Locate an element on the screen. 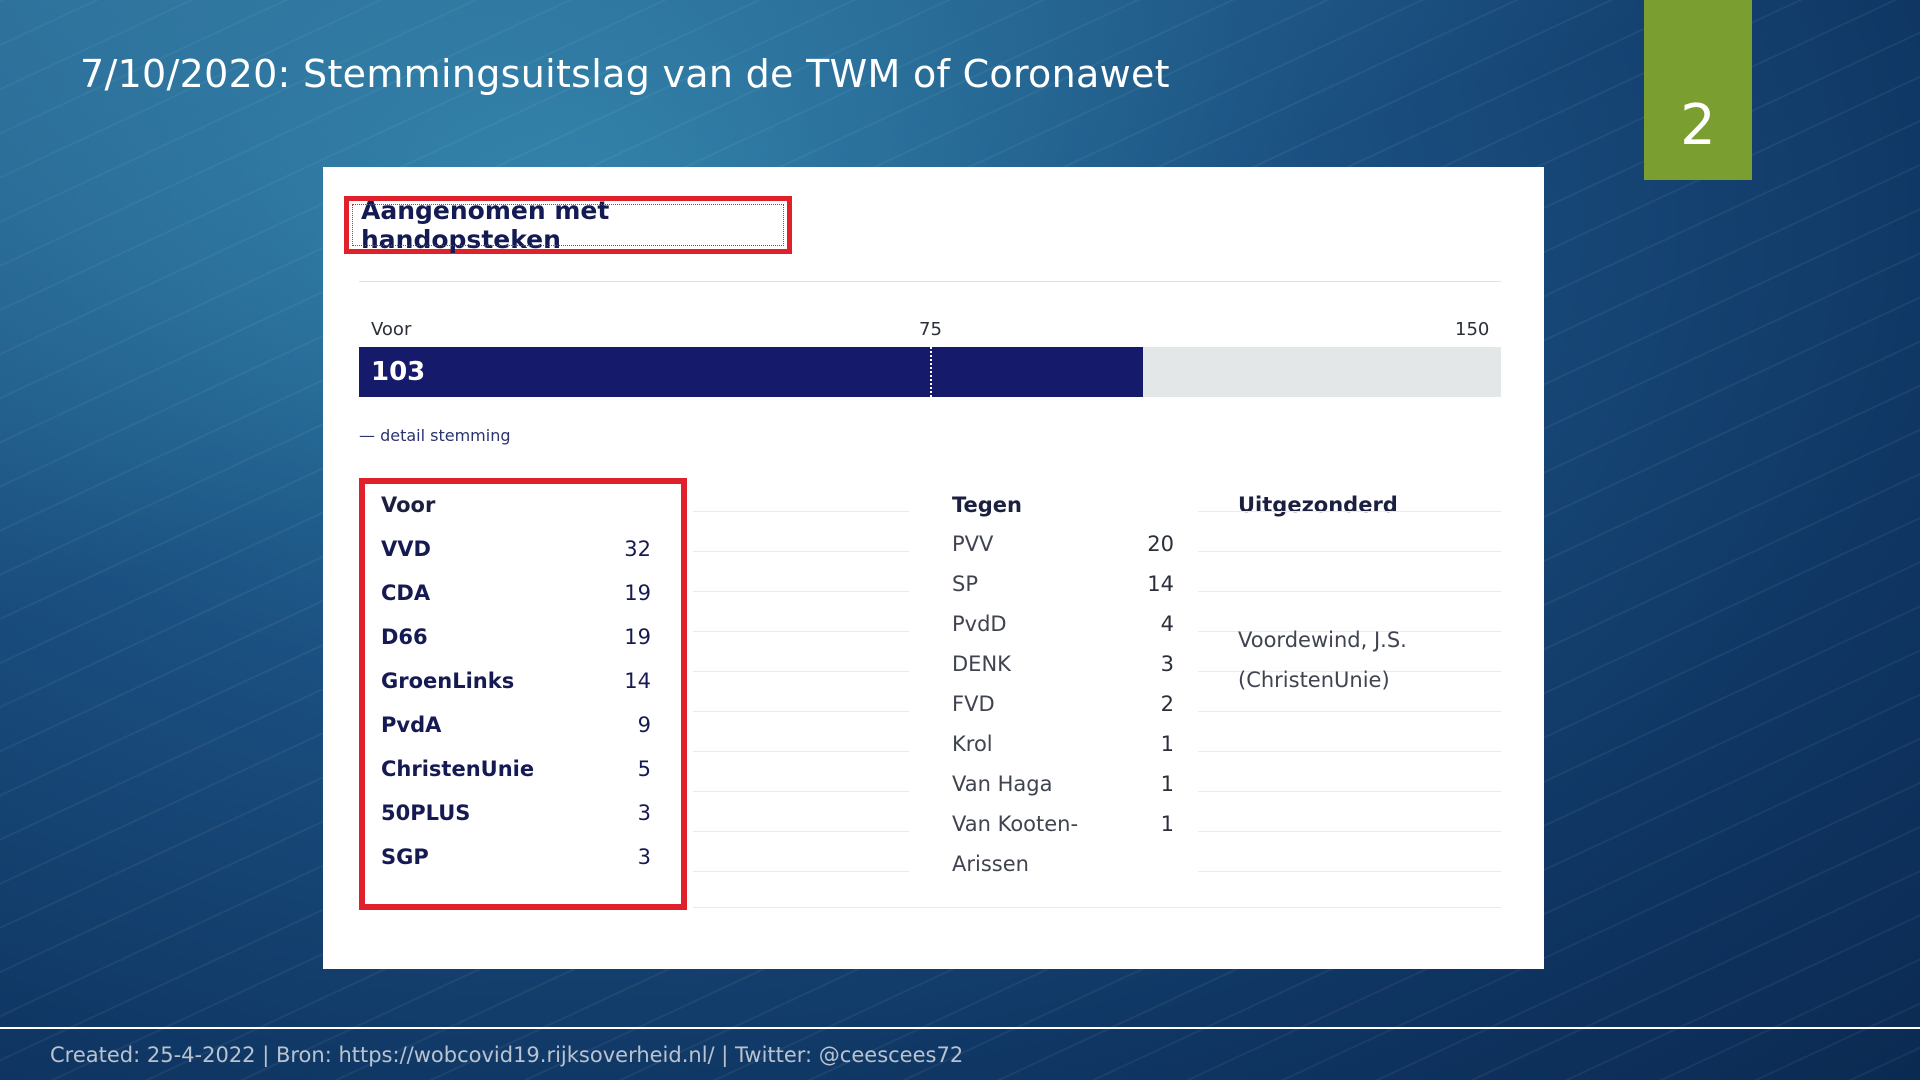 Image resolution: width=1920 pixels, height=1080 pixels. bar-mid-label: 75 is located at coordinates (930, 329).